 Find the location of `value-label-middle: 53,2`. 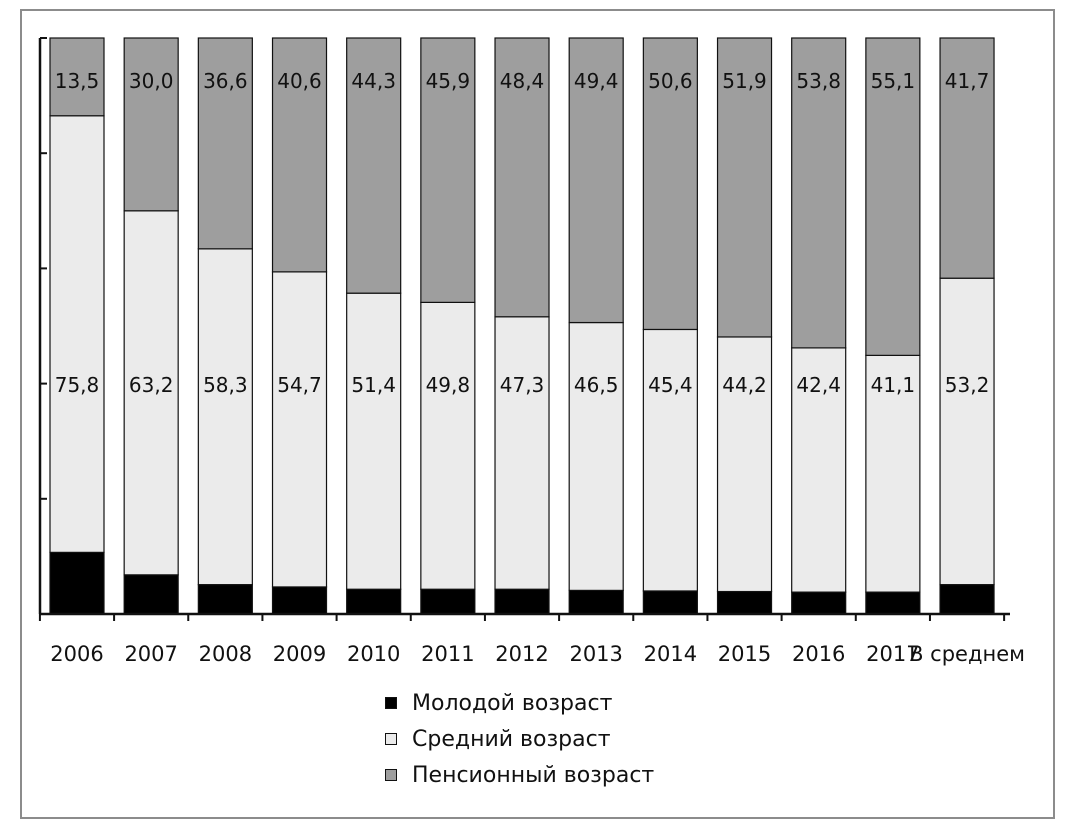

value-label-middle: 53,2 is located at coordinates (967, 385).